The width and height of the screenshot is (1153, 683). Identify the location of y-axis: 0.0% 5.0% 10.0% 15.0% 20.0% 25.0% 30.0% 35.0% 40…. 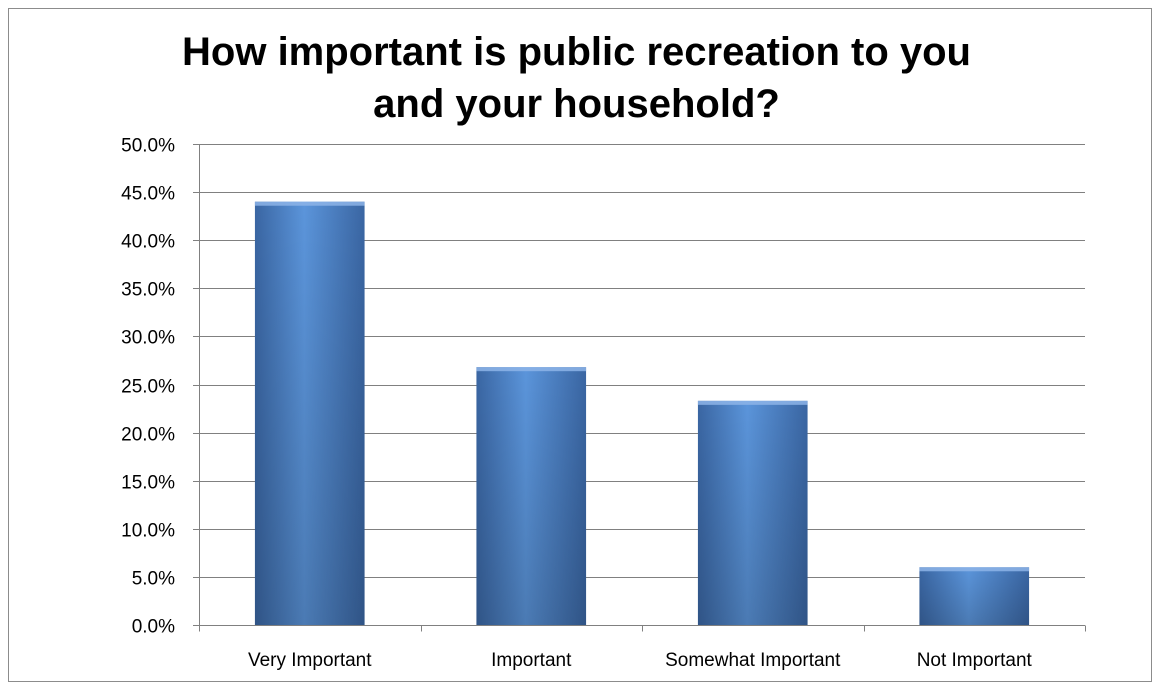
(160, 387).